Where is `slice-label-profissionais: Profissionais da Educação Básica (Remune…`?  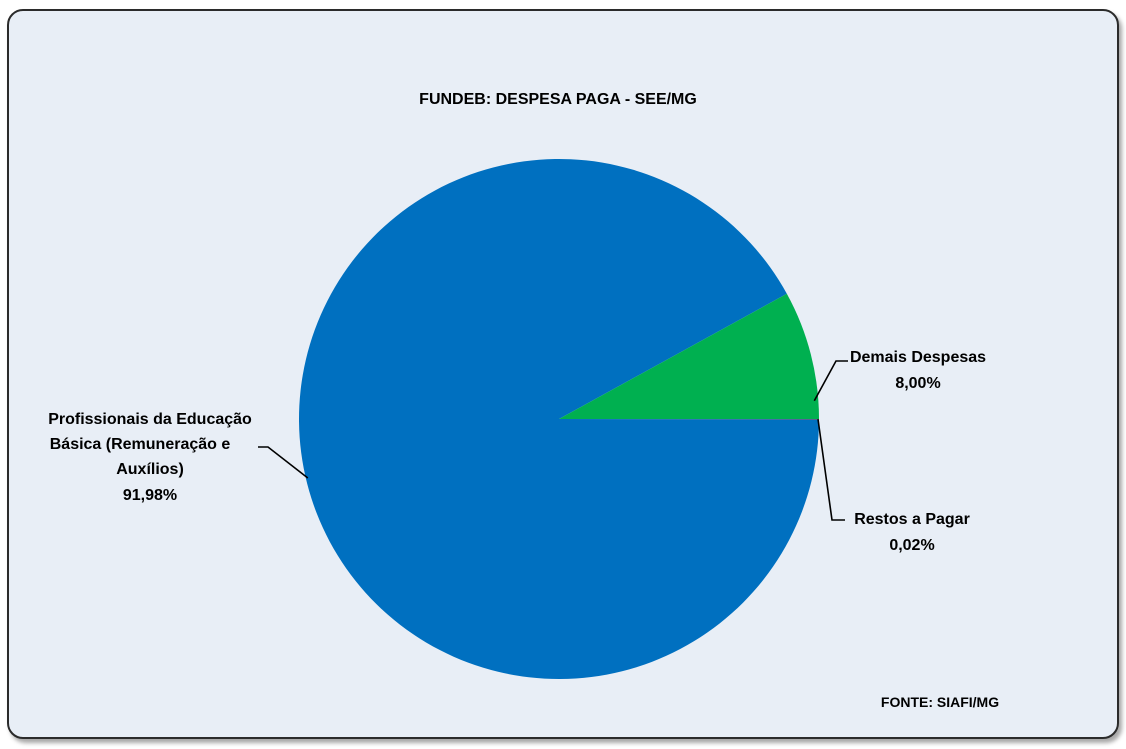 slice-label-profissionais: Profissionais da Educação Básica (Remune… is located at coordinates (150, 457).